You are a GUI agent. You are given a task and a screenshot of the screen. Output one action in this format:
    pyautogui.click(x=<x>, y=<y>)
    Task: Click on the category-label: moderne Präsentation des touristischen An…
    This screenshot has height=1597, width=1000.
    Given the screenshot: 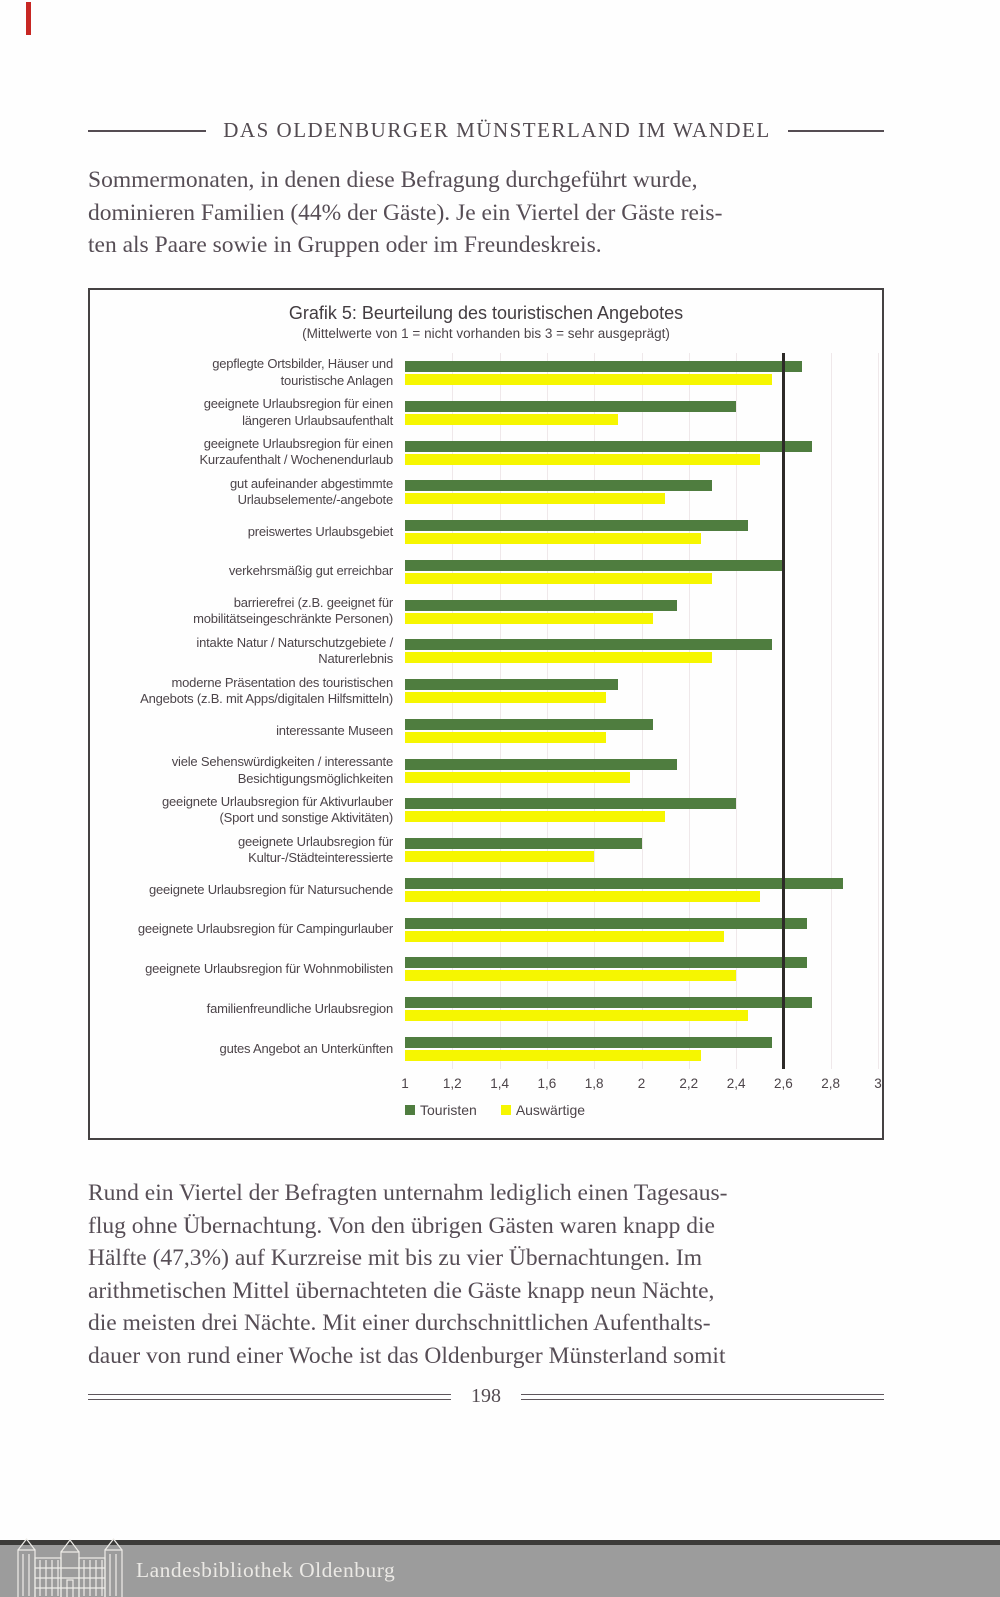 What is the action you would take?
    pyautogui.click(x=266, y=690)
    